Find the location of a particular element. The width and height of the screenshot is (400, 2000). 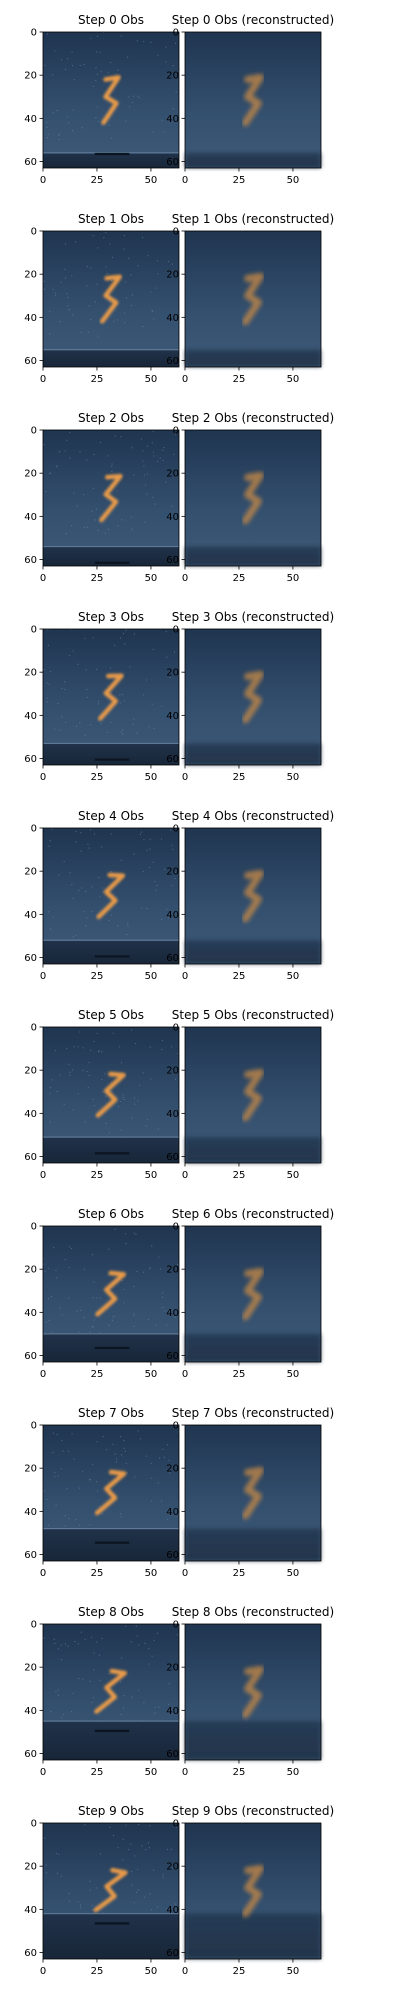

panel-title: Step 6 Obs (reconstructed) is located at coordinates (253, 1214).